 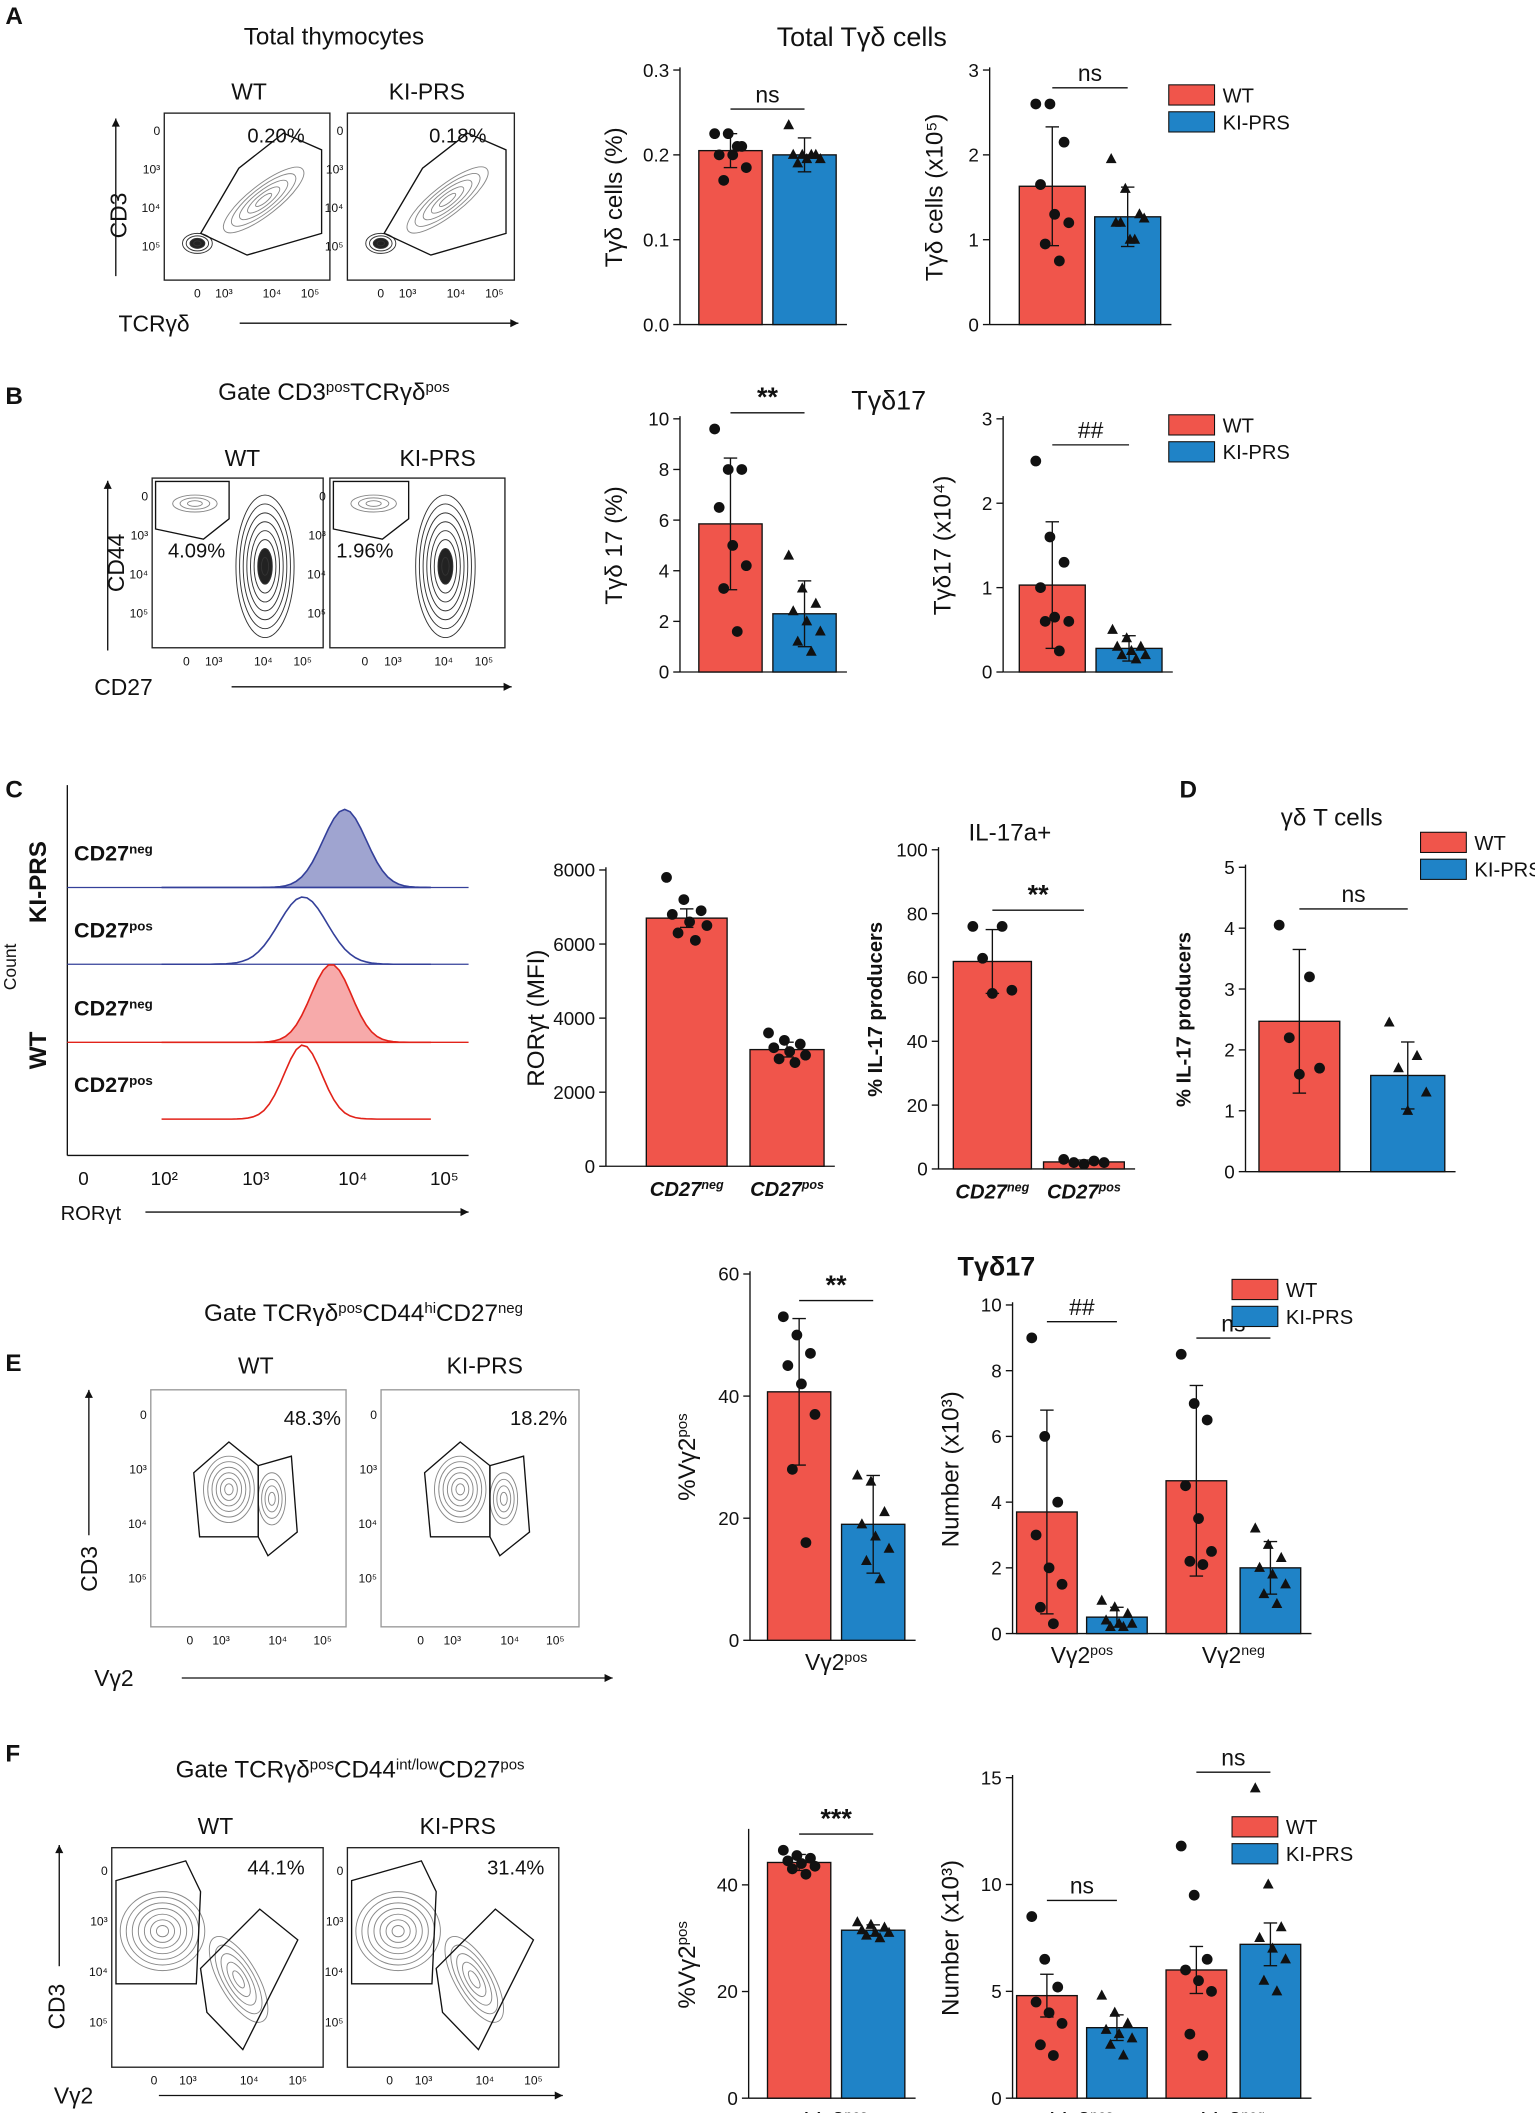 I want to click on histogram-tick-label: 10², so click(x=164, y=1178).